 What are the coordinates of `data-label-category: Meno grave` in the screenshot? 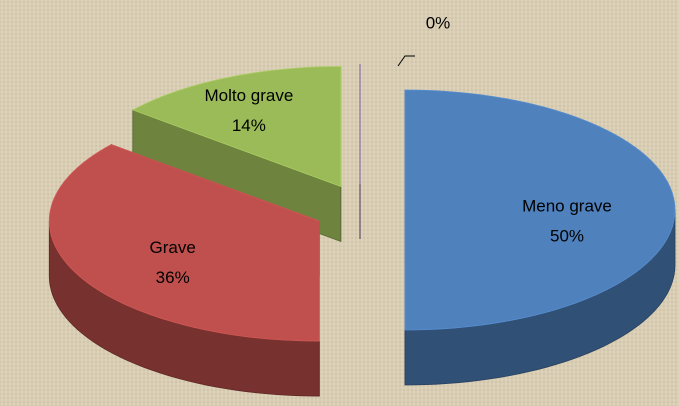 It's located at (567, 205).